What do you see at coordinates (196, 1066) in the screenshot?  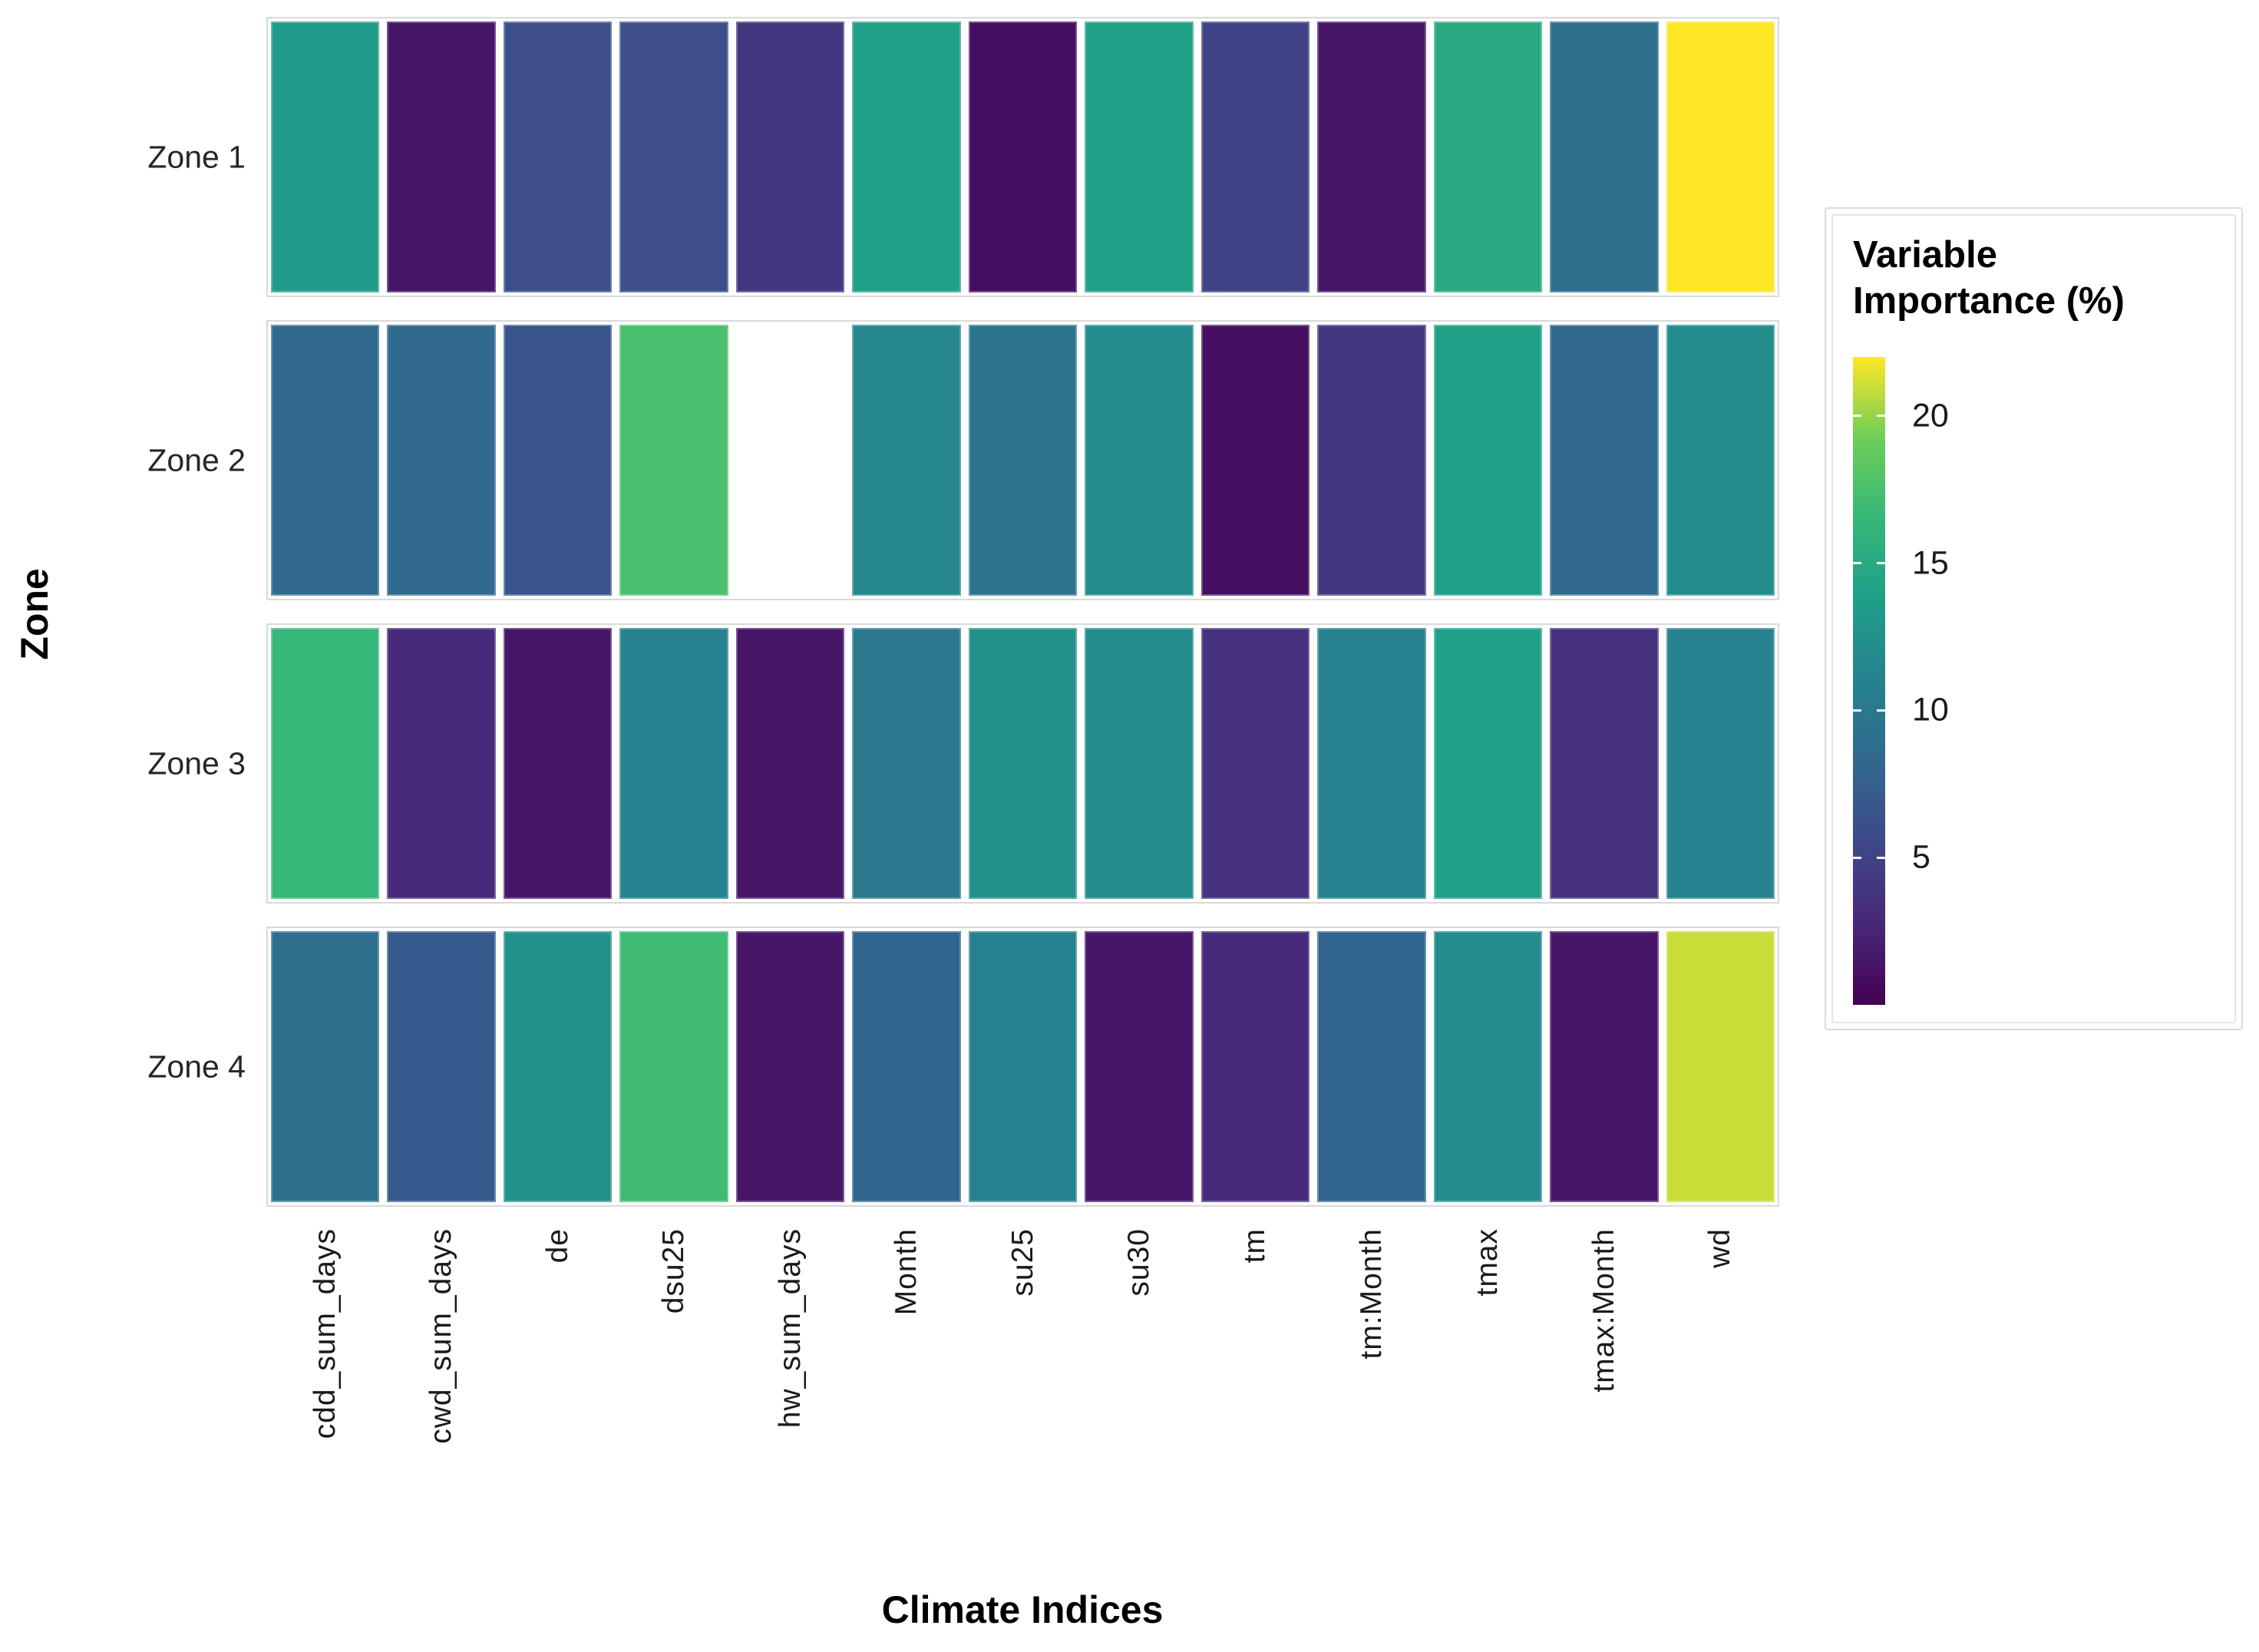 I see `y-axis-label-zone-4: Zone 4` at bounding box center [196, 1066].